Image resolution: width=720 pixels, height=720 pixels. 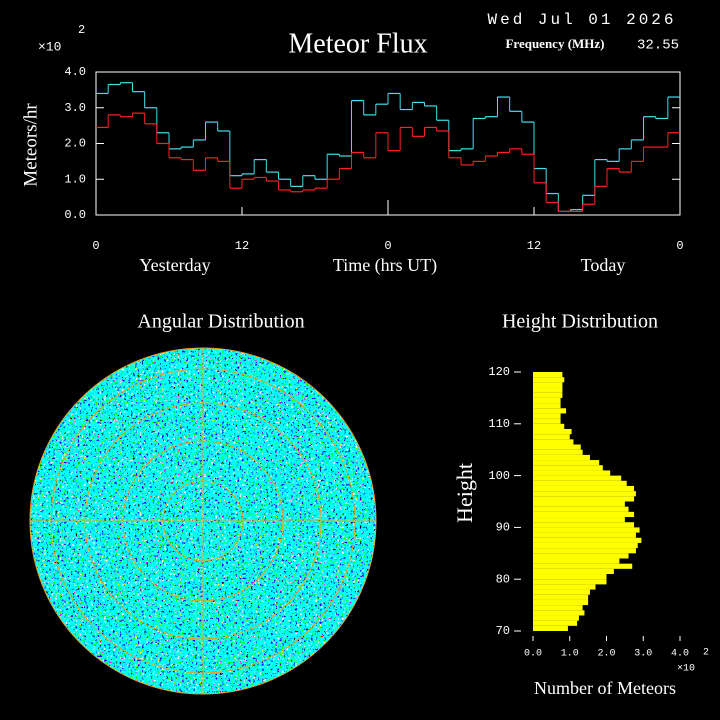 What do you see at coordinates (75, 179) in the screenshot?
I see `y-tick-label: 1.0` at bounding box center [75, 179].